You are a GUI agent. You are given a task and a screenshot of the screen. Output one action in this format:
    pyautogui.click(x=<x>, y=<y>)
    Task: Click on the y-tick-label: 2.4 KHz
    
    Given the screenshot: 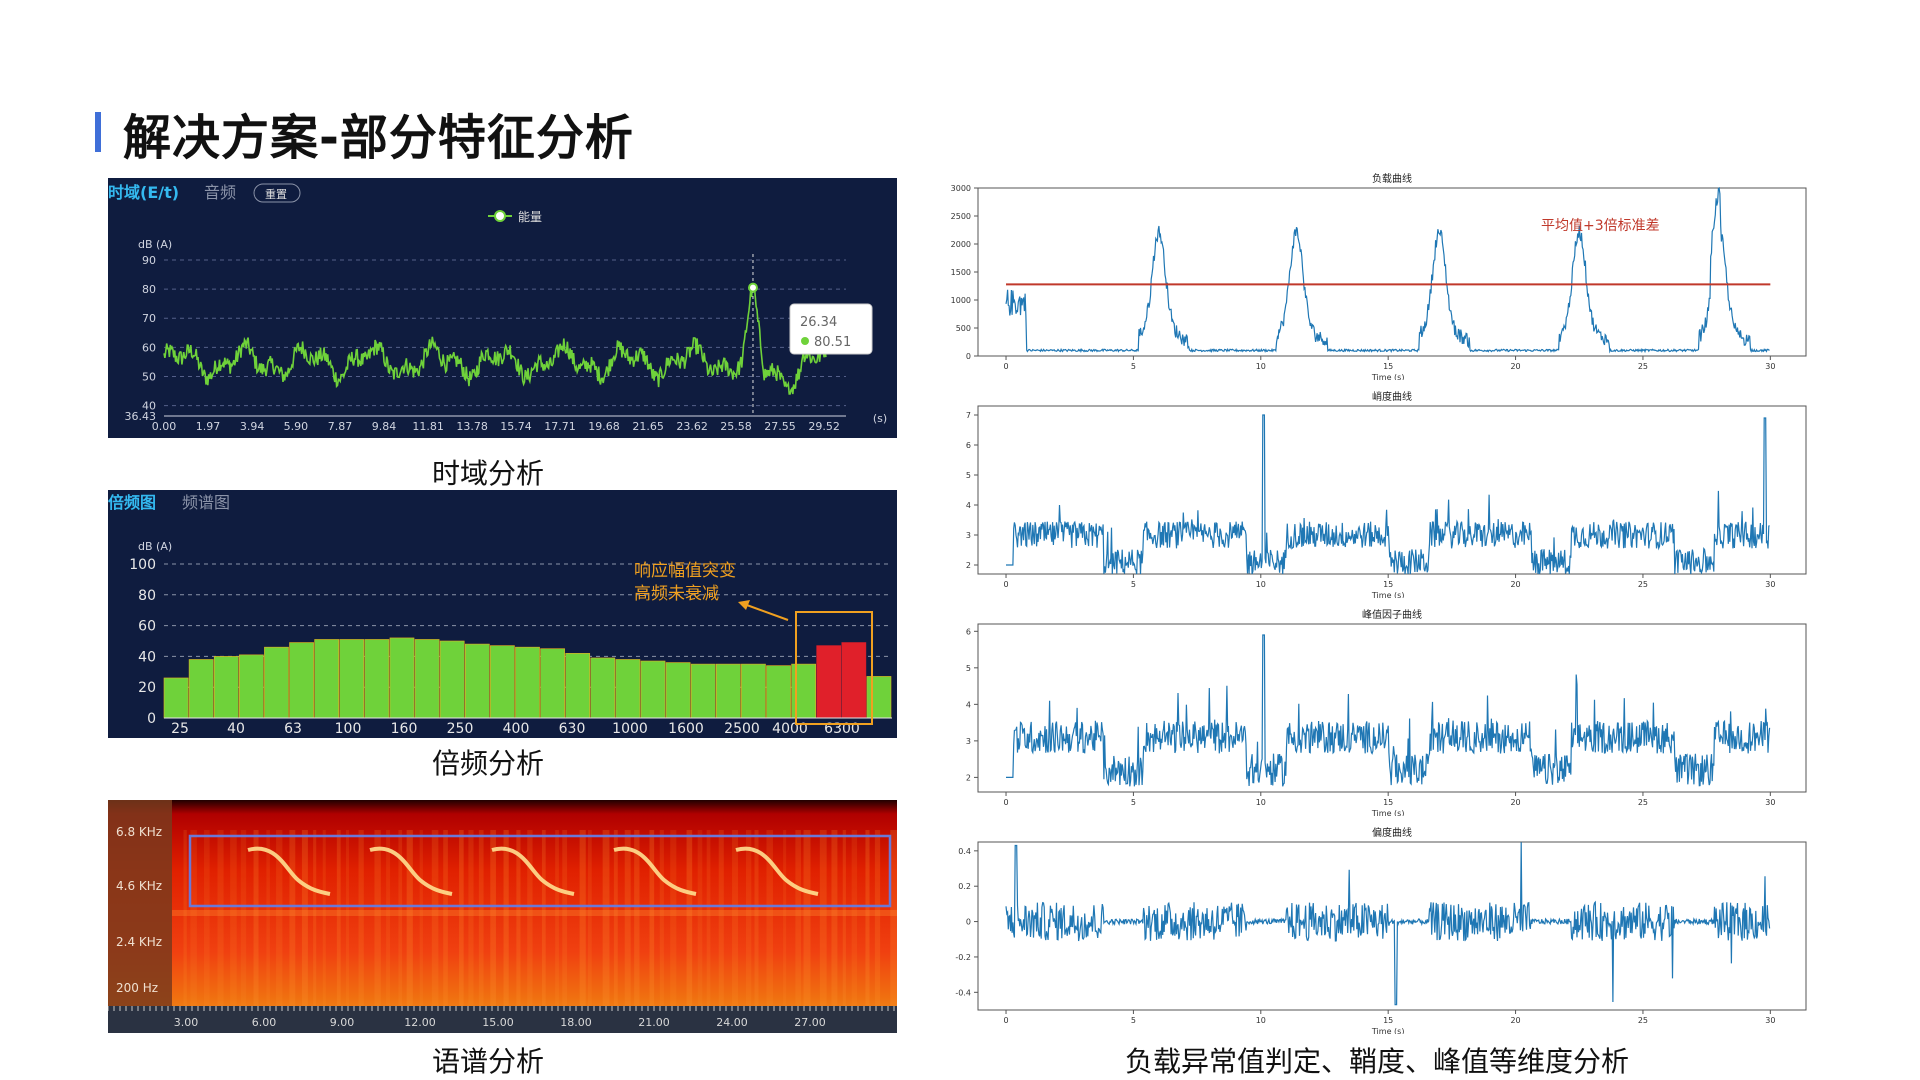 What is the action you would take?
    pyautogui.click(x=139, y=942)
    